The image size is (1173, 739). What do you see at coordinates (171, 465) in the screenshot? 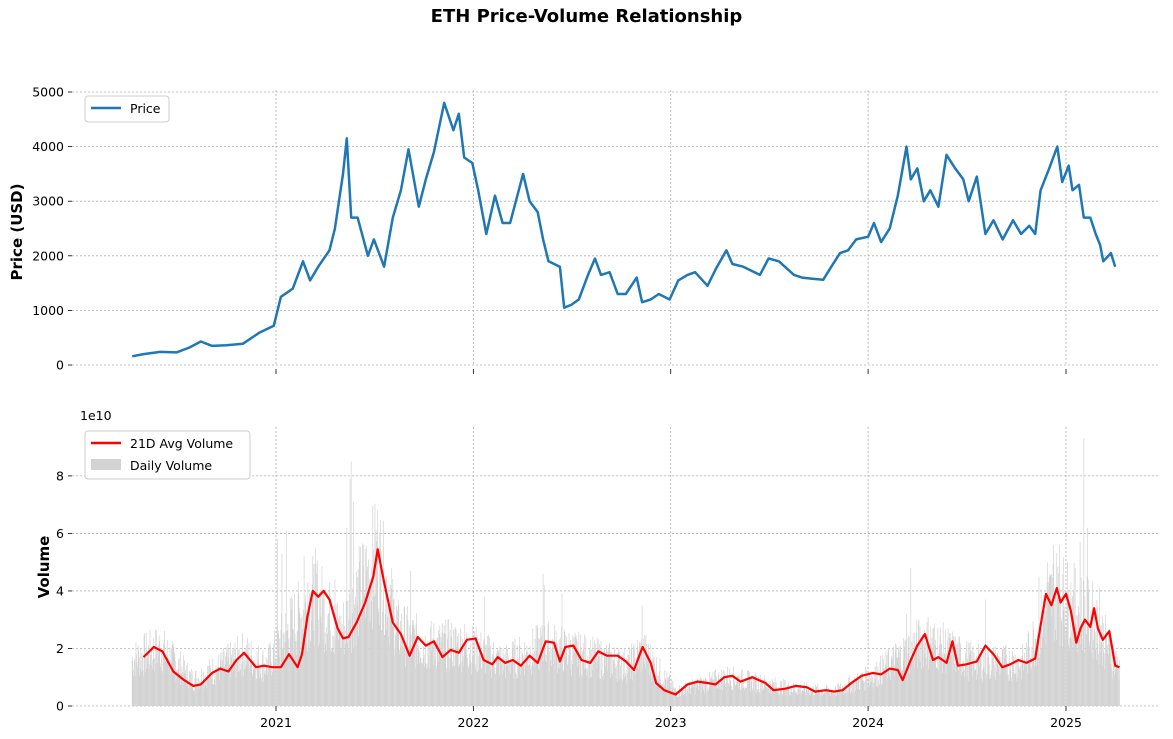
I see `daily-volume-legend-label: Daily Volume` at bounding box center [171, 465].